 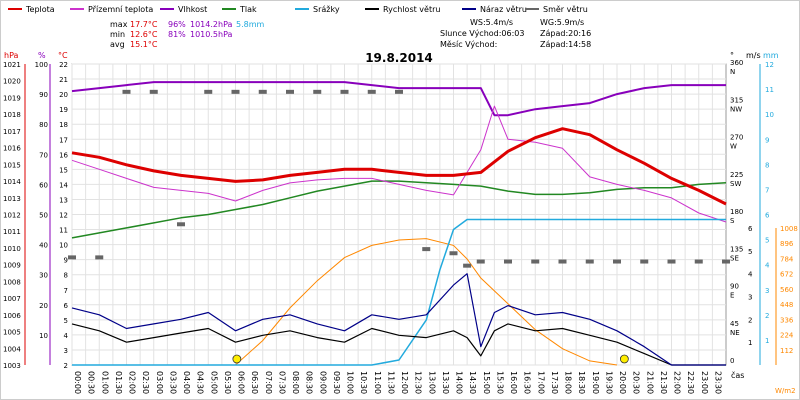 I want to click on humidity-tick-label: 40, so click(x=43, y=246).